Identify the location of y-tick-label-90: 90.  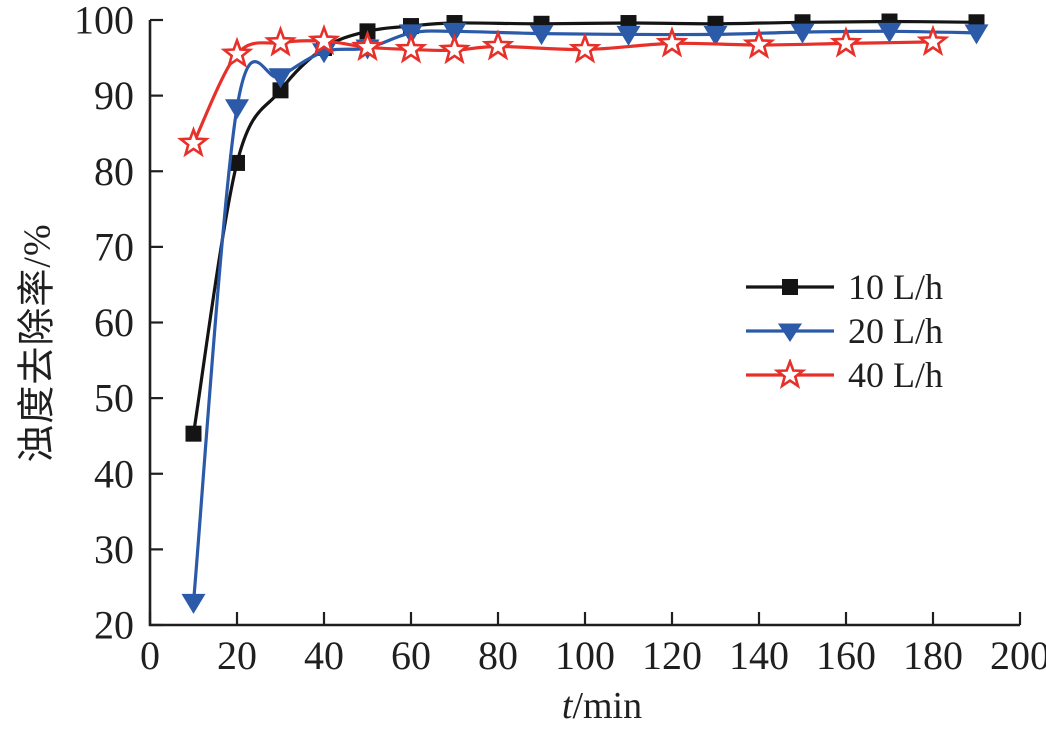
(114, 95).